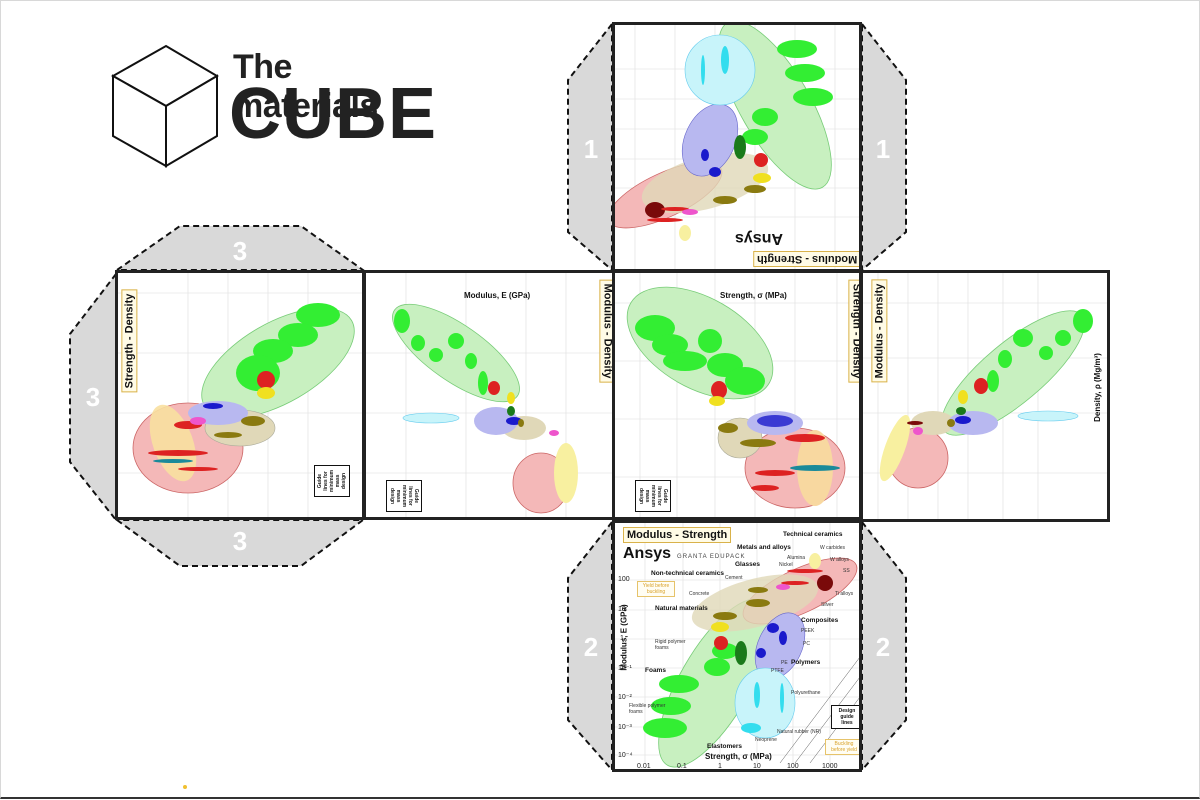 This screenshot has width=1200, height=800. What do you see at coordinates (684, 553) in the screenshot?
I see `brand-ansys: Ansys GRANTA EDUPACK` at bounding box center [684, 553].